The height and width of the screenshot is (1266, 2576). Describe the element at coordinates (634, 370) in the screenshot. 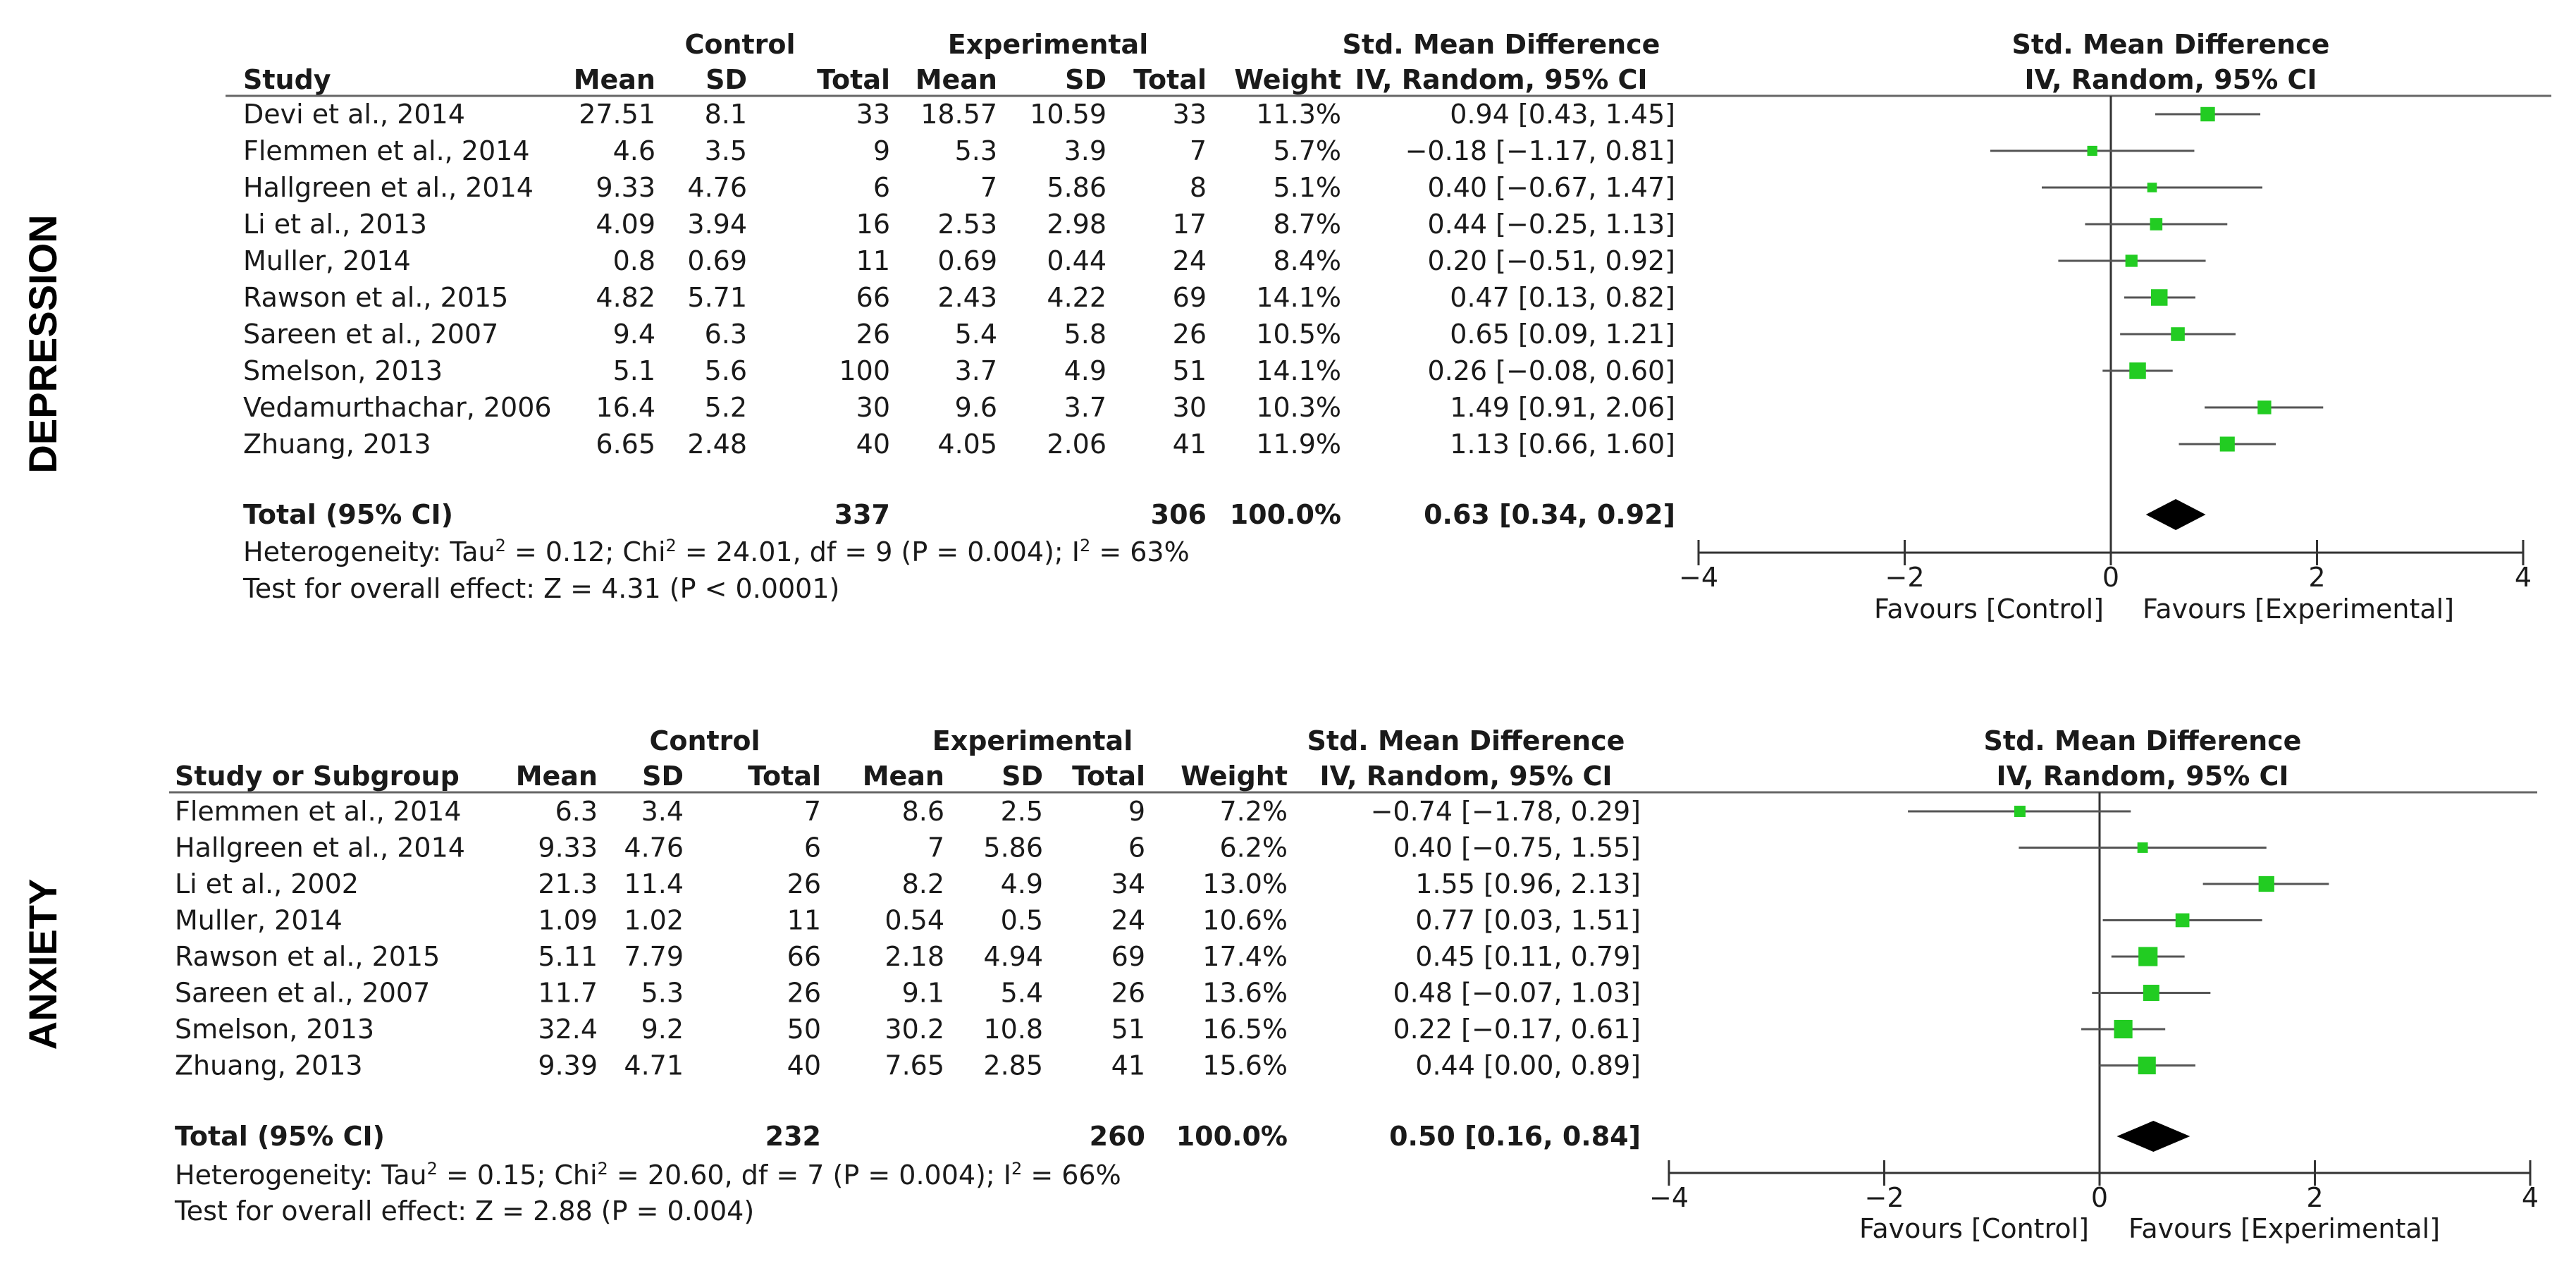

I see `control-mean: 5.1` at that location.